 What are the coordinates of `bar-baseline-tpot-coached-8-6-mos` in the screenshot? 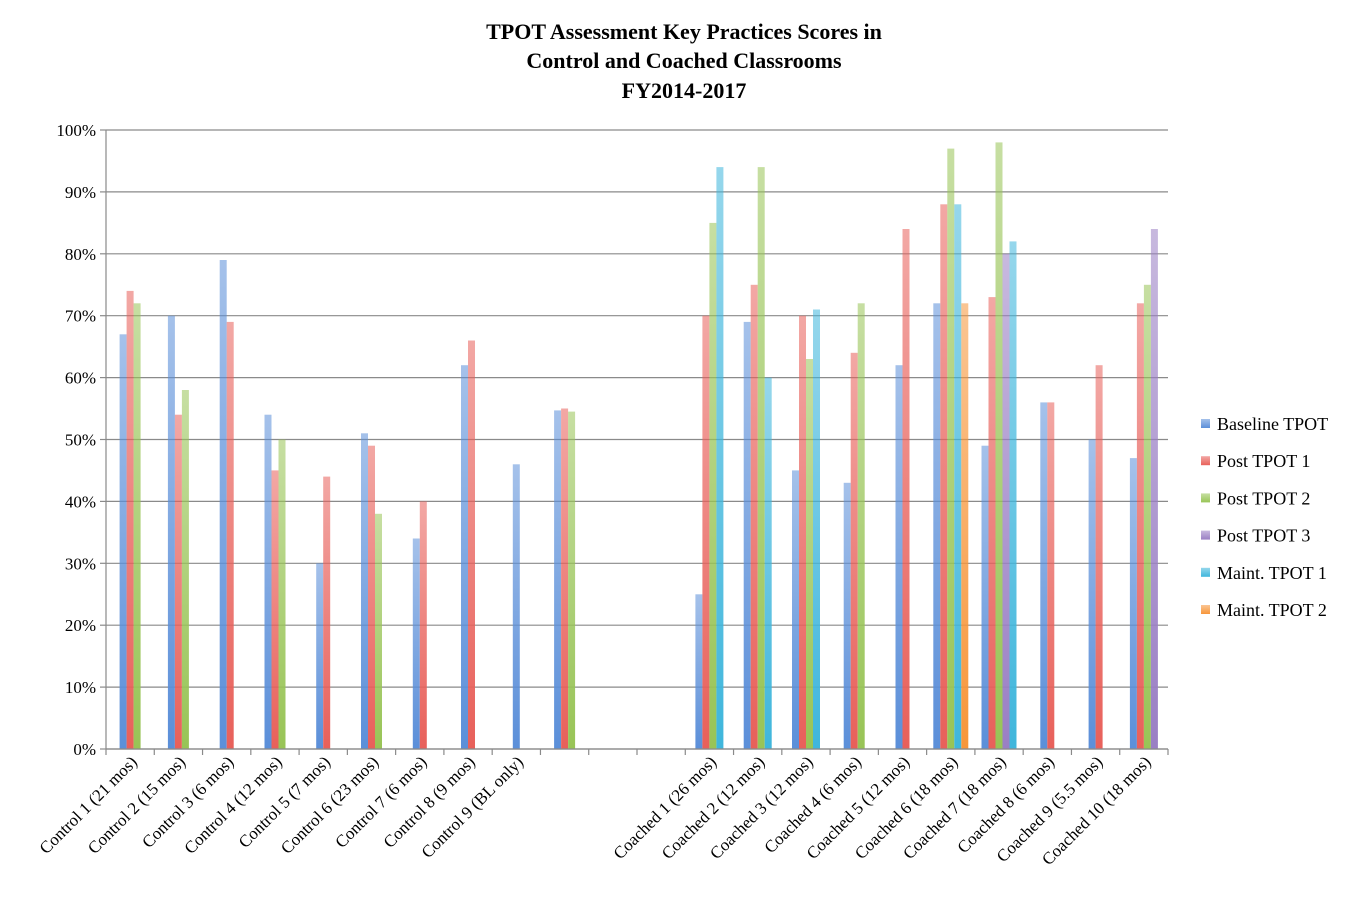 It's located at (1044, 575).